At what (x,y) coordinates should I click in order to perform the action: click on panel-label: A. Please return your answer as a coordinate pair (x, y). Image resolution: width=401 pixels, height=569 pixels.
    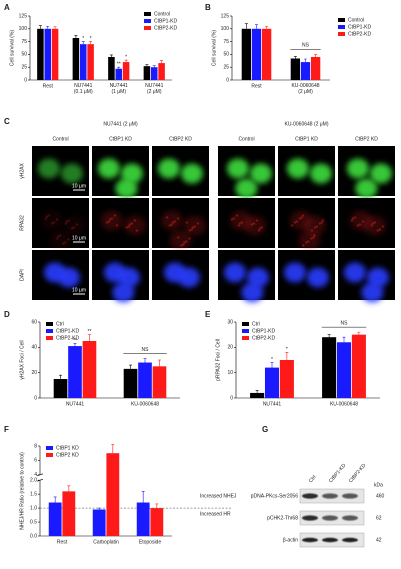
    Looking at the image, I should click on (7, 7).